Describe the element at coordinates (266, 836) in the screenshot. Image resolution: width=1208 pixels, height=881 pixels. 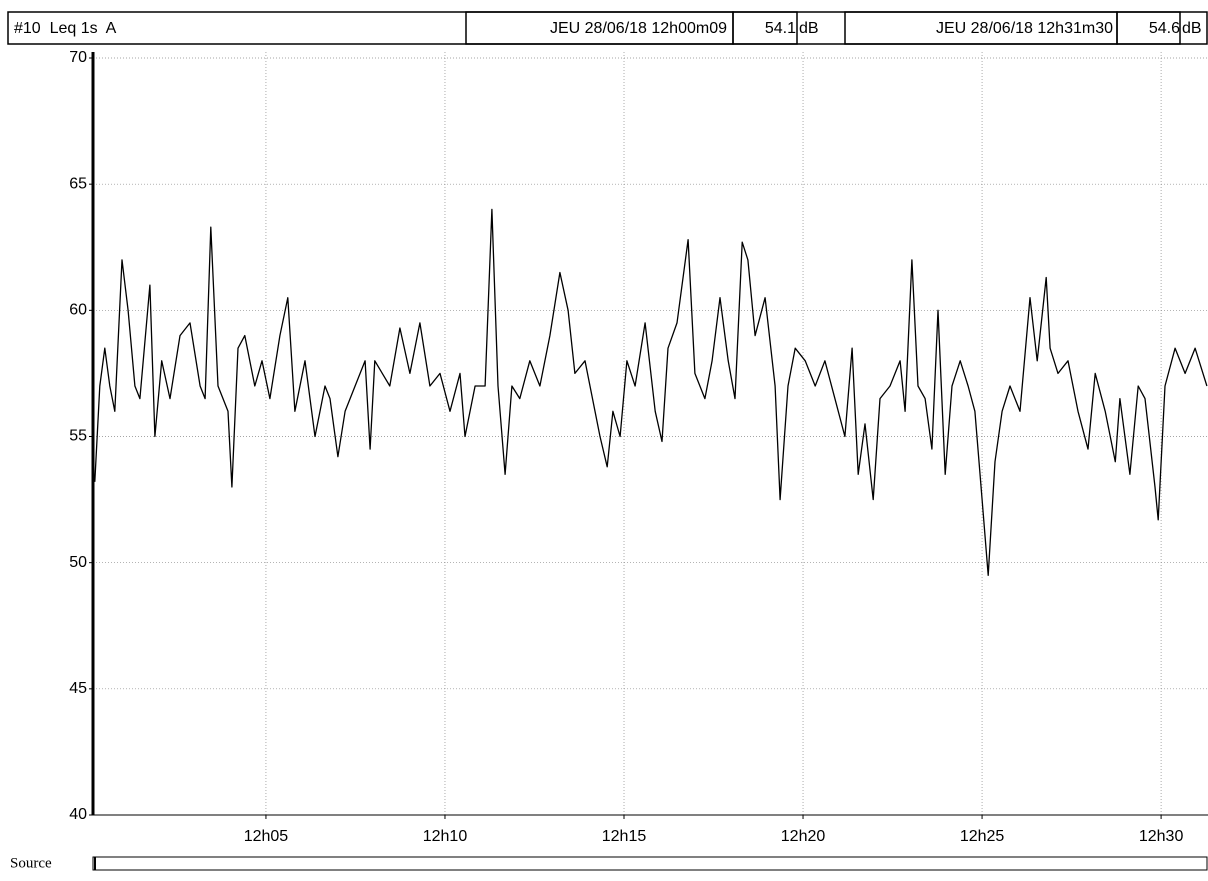
I see `x-tick-label: 12h05` at that location.